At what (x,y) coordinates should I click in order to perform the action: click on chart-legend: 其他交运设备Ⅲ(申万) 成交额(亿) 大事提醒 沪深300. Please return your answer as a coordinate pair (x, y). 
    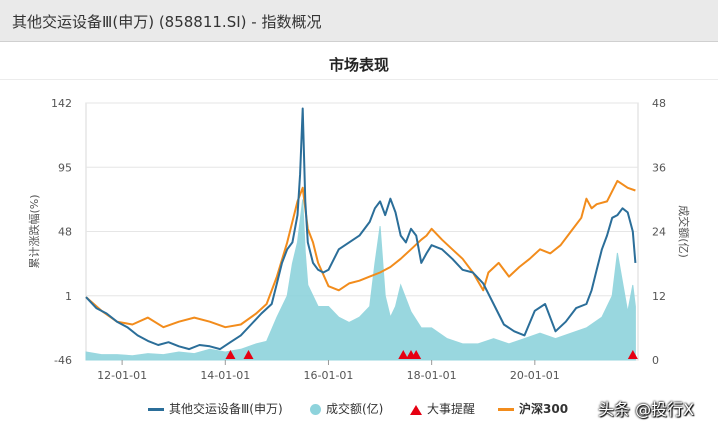
    Looking at the image, I should click on (359, 409).